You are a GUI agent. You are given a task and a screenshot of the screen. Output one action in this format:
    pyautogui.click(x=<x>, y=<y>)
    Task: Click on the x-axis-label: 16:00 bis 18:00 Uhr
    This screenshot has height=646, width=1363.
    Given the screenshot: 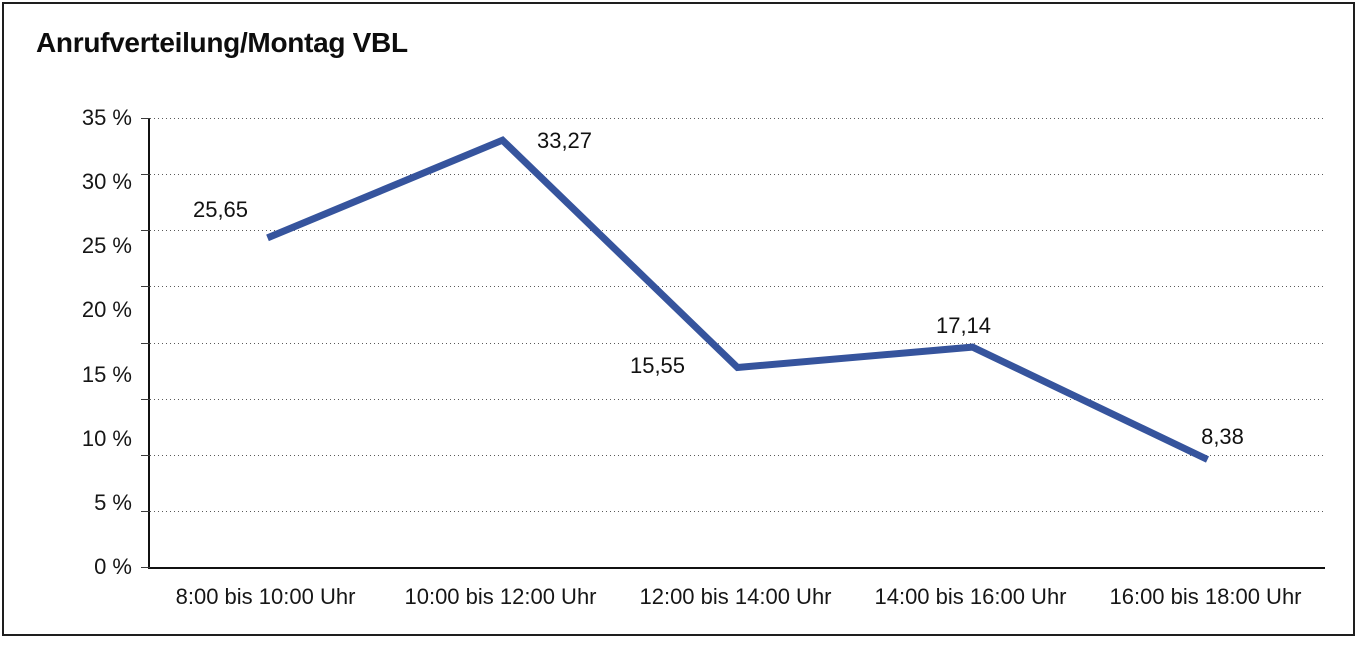 What is the action you would take?
    pyautogui.click(x=1205, y=596)
    